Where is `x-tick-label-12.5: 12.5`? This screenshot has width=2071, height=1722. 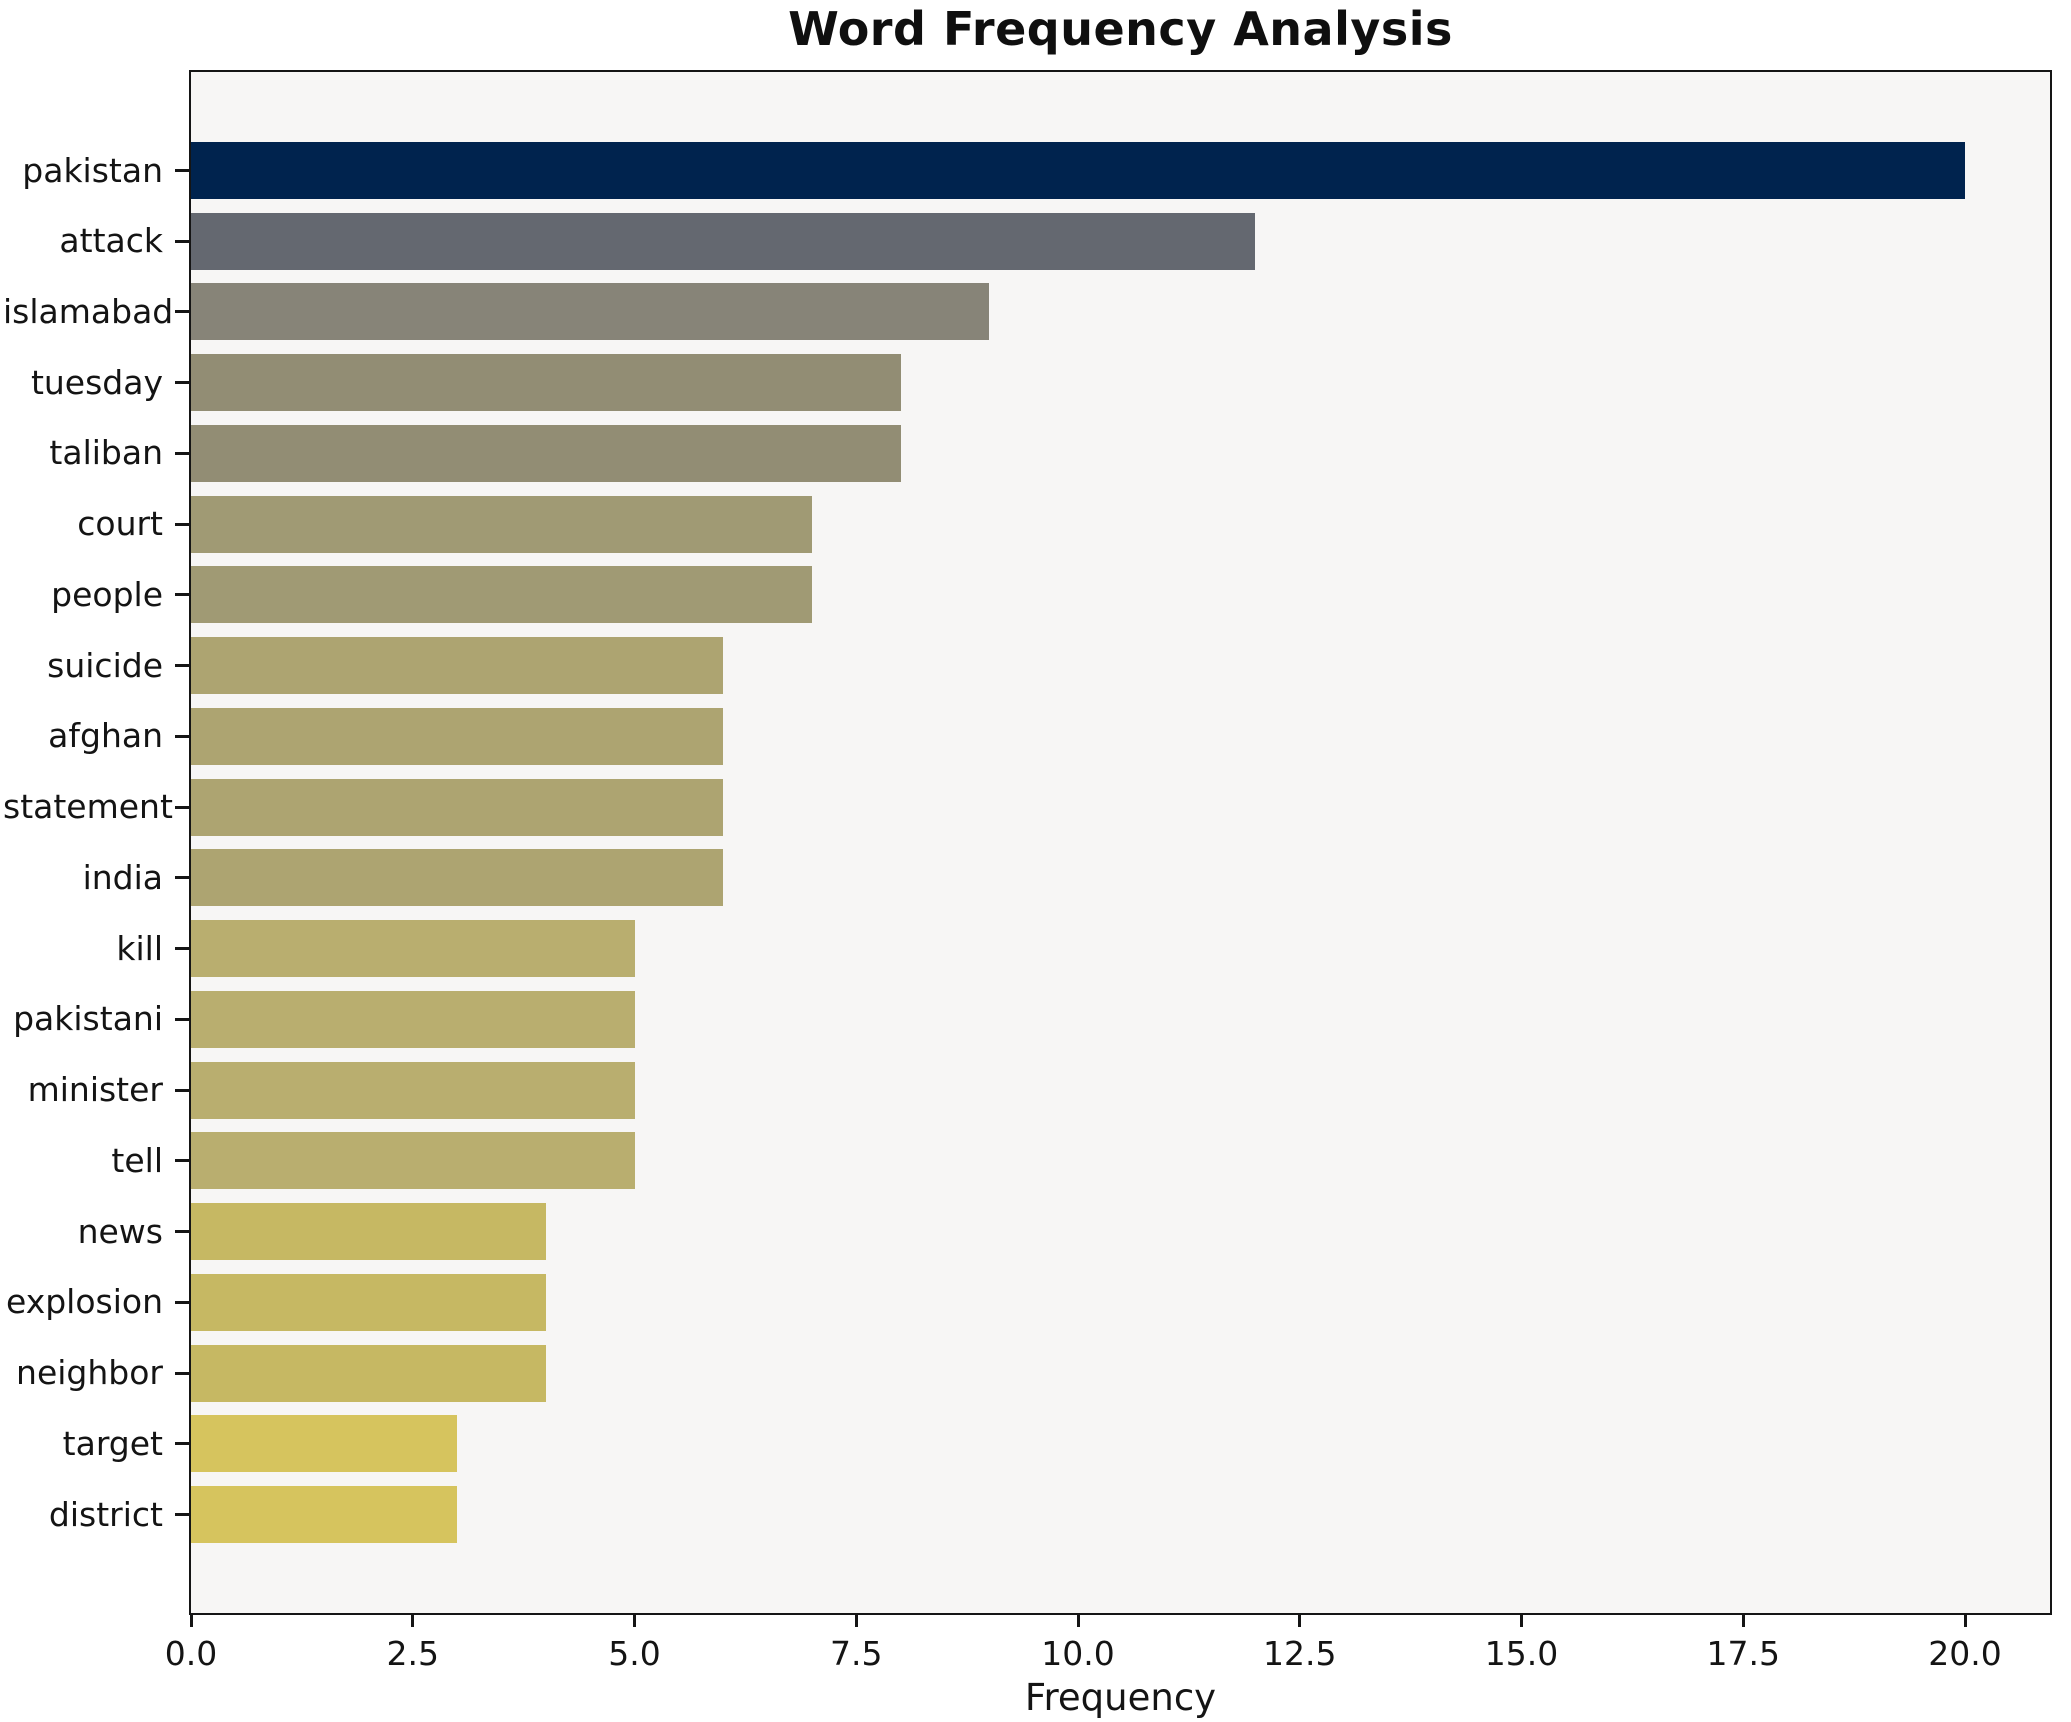 x-tick-label-12.5: 12.5 is located at coordinates (1300, 1653).